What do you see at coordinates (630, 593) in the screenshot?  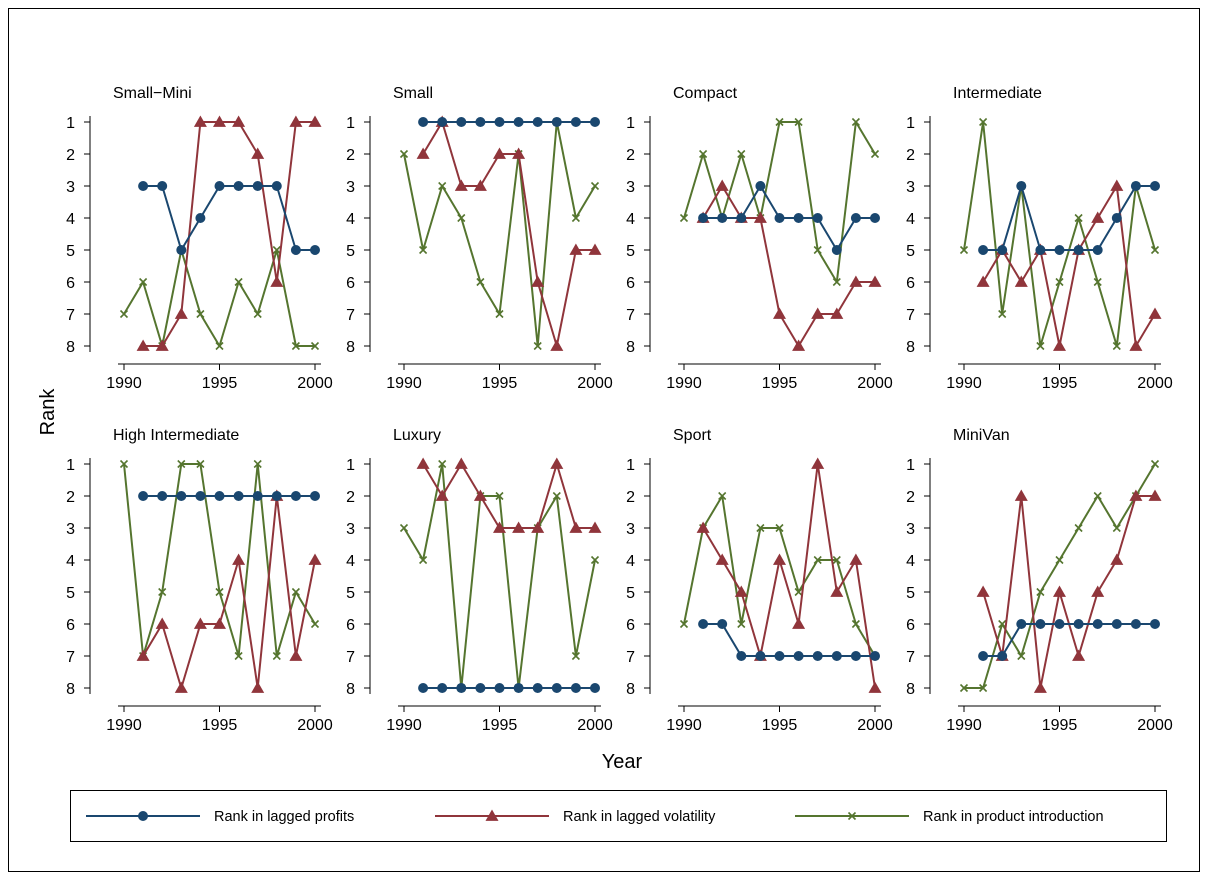 I see `y-tick-label: 5` at bounding box center [630, 593].